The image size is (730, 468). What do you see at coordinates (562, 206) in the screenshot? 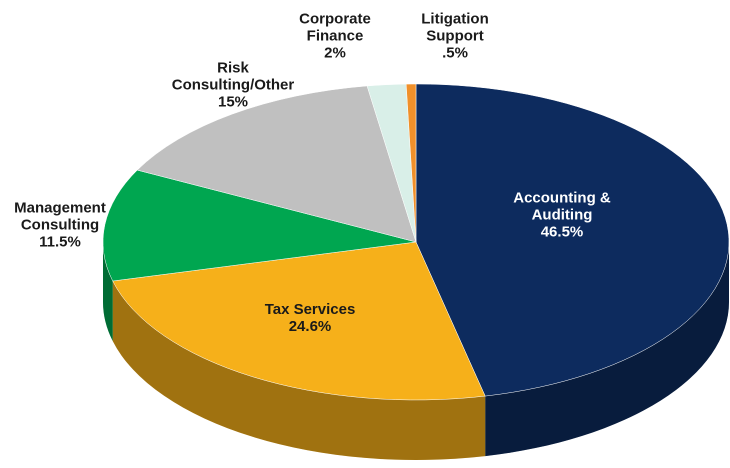
I see `category-label: Accounting & Auditing` at bounding box center [562, 206].